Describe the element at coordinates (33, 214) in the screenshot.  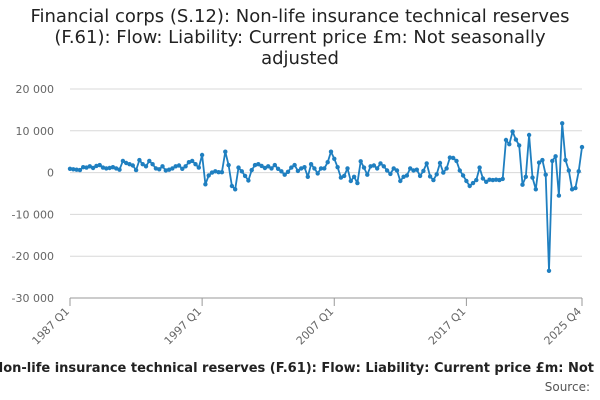
I see `y-tick-label: -10 000` at that location.